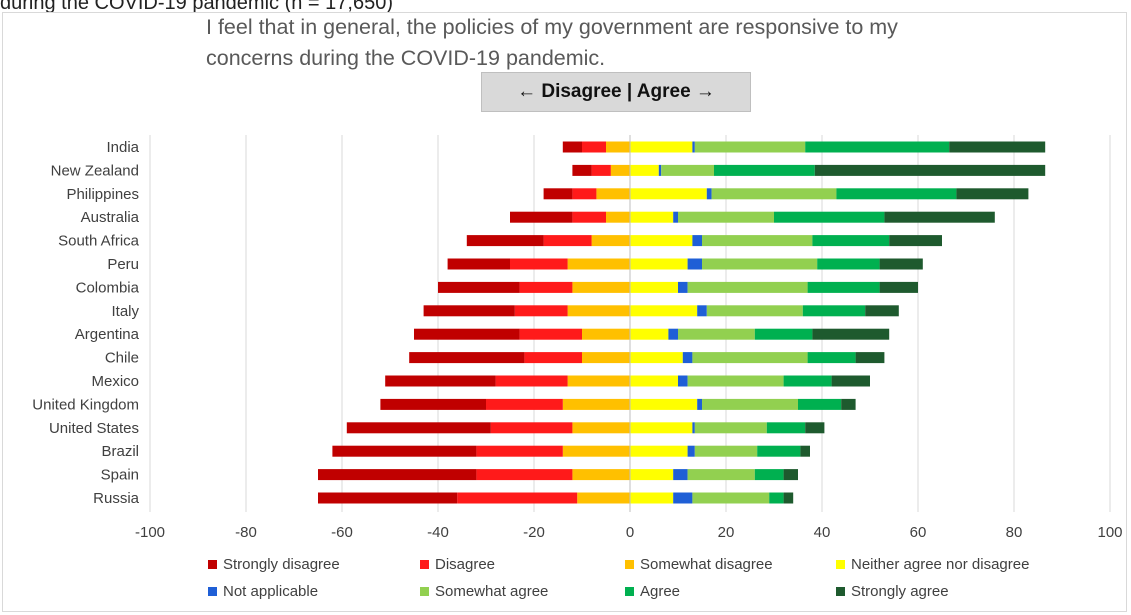 This screenshot has height=615, width=1131. What do you see at coordinates (99, 241) in the screenshot?
I see `category-label: South Africa` at bounding box center [99, 241].